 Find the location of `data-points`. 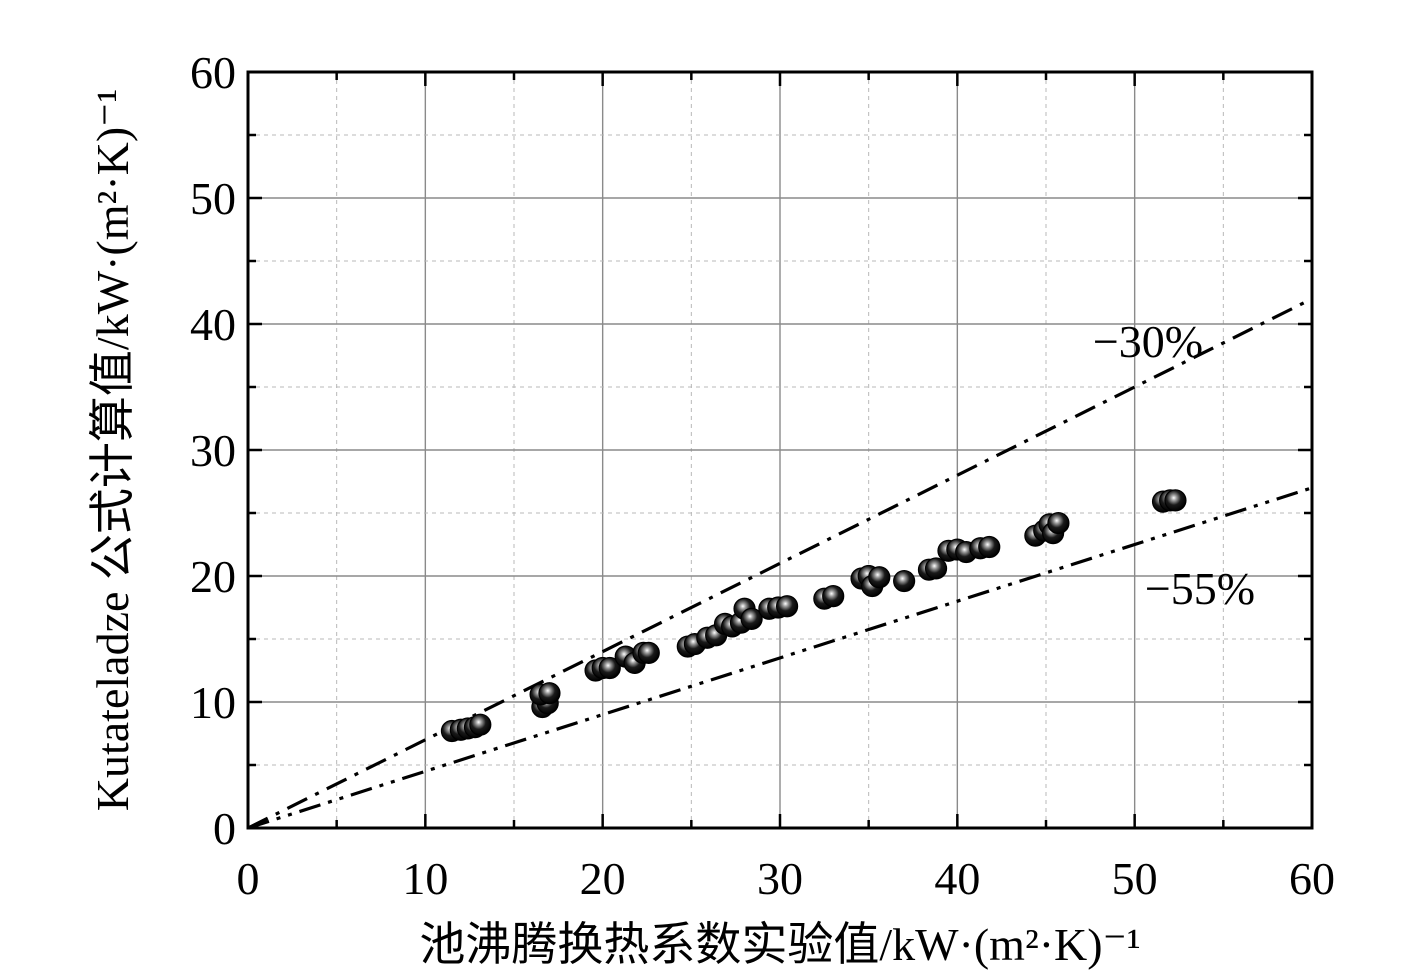

data-points is located at coordinates (813, 616).